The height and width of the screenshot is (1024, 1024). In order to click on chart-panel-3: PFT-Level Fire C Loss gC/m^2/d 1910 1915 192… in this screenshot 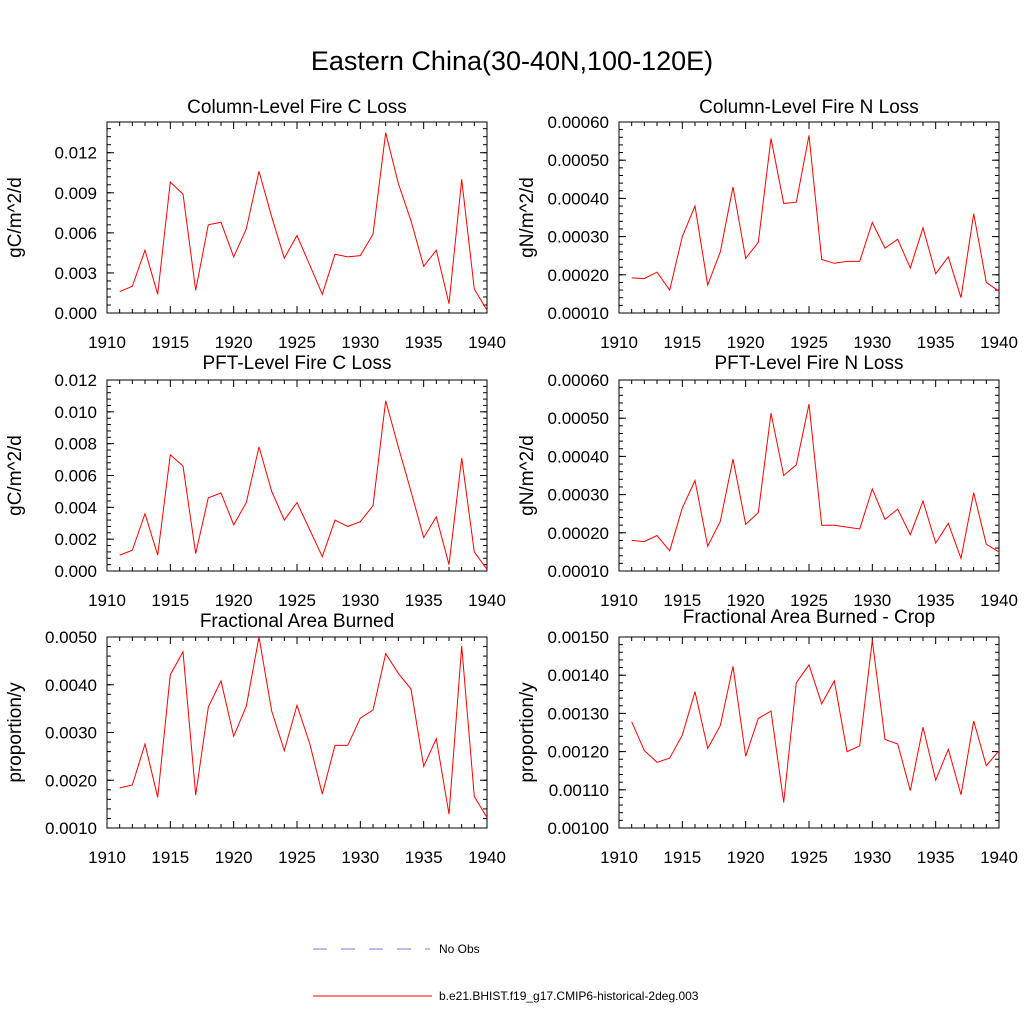, I will do `click(255, 481)`.